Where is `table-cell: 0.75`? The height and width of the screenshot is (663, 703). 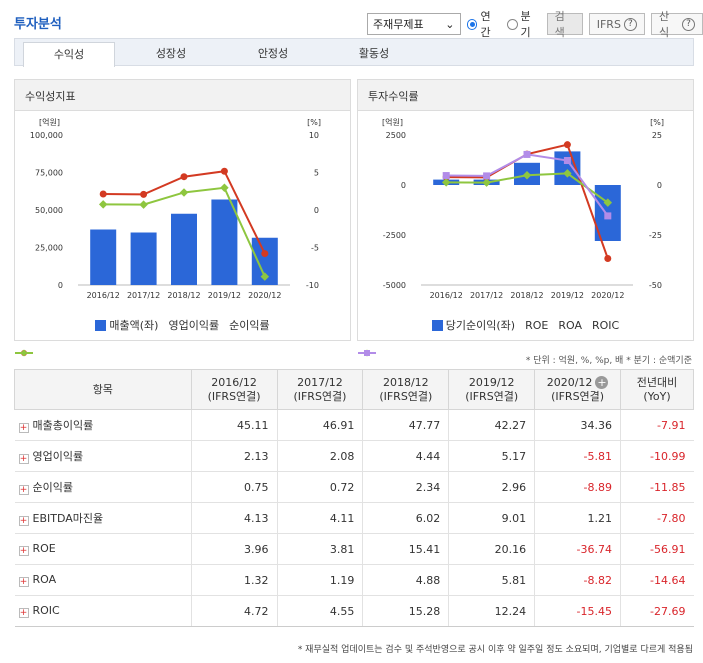 table-cell: 0.75 is located at coordinates (234, 487).